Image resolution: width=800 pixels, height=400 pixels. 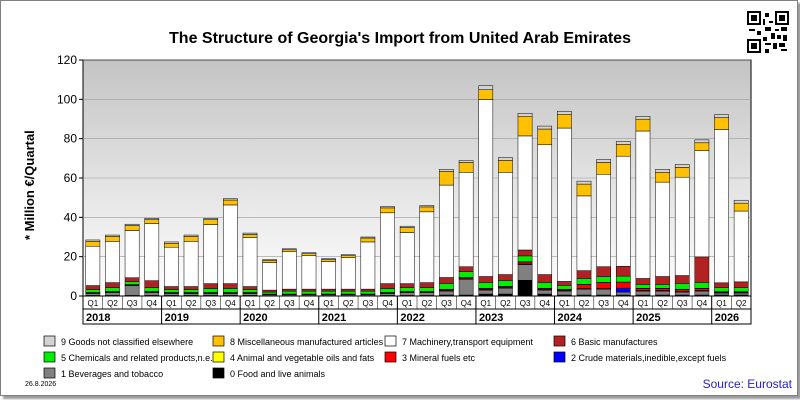 I want to click on y-tick-label: 100, so click(x=67, y=99).